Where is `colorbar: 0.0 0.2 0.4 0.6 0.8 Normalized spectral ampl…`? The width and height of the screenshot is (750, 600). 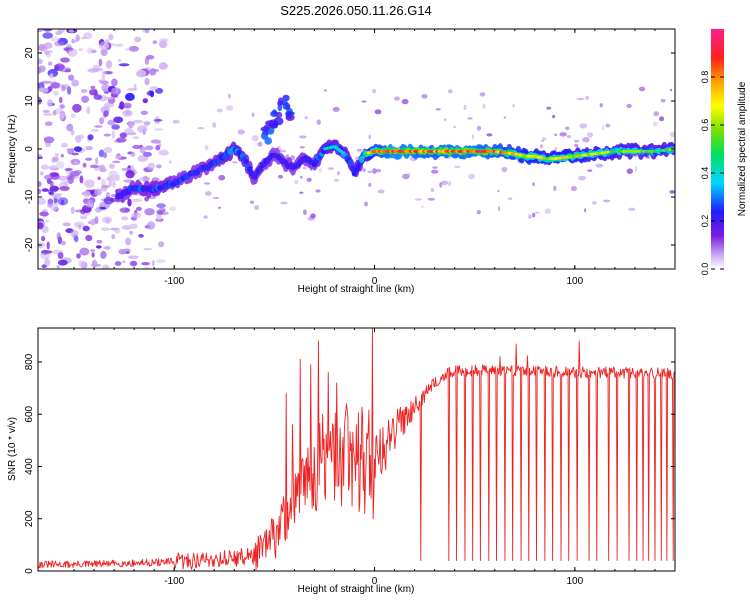
colorbar: 0.0 0.2 0.4 0.6 0.8 Normalized spectral ampl… is located at coordinates (724, 152).